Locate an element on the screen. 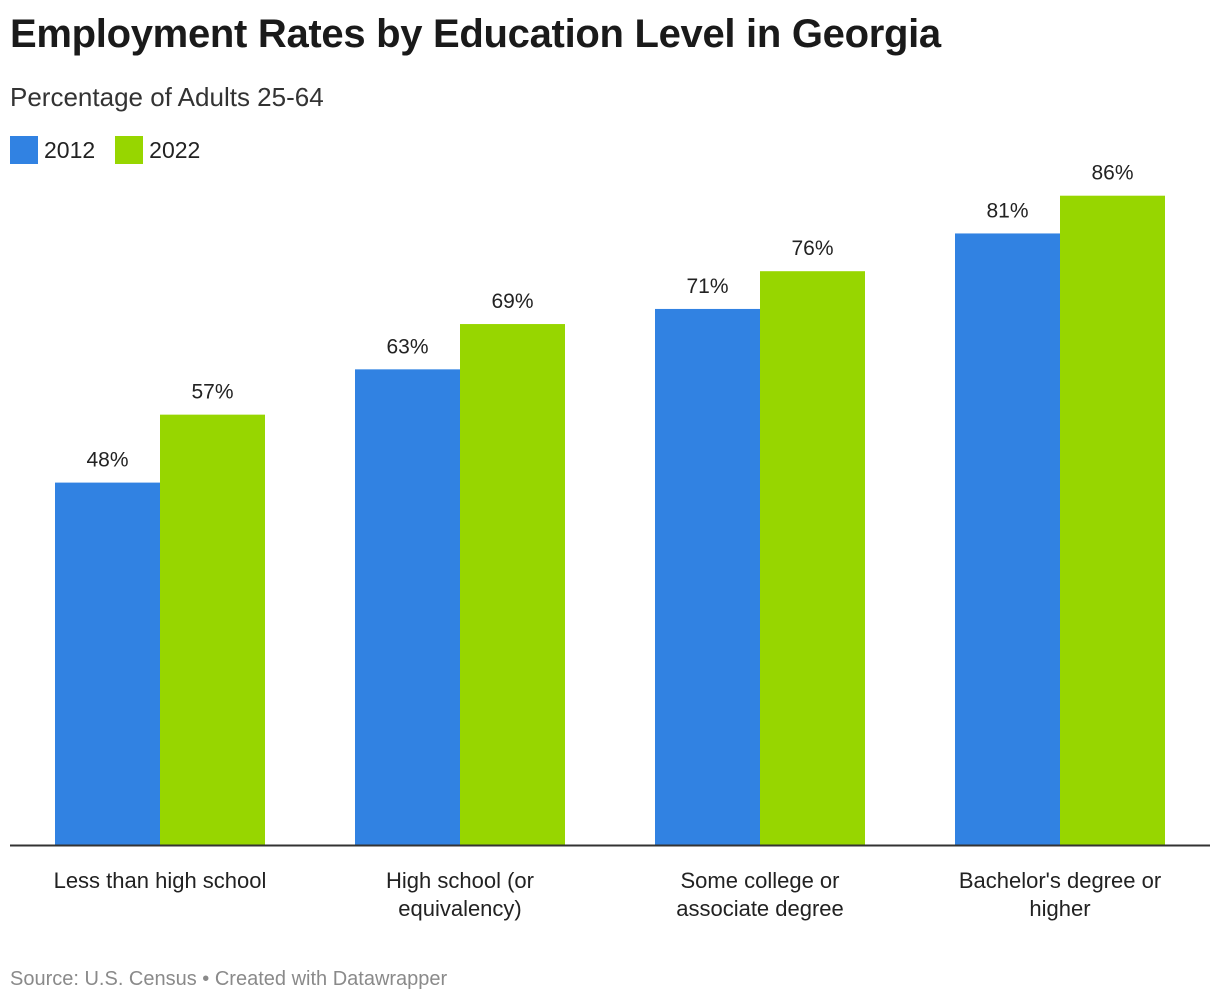 The image size is (1220, 1006). legend: 2012 2022 is located at coordinates (115, 150).